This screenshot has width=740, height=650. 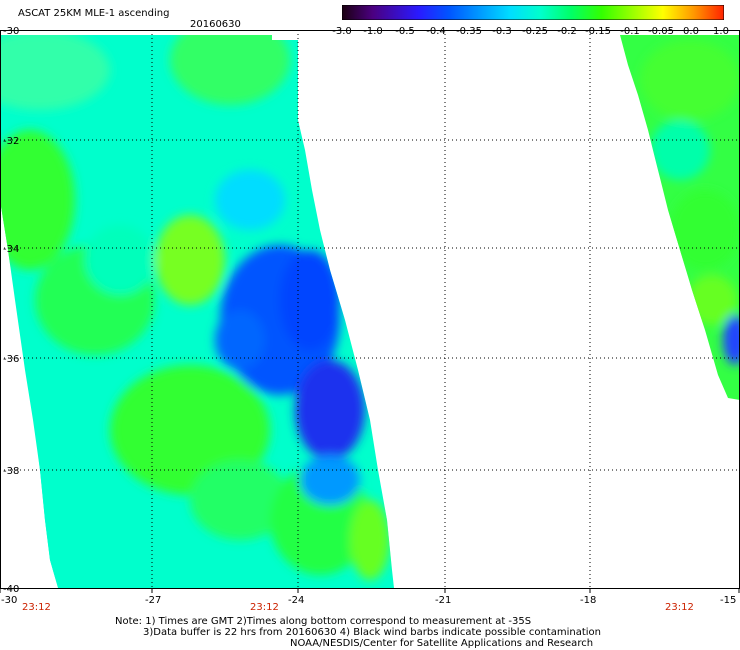 What do you see at coordinates (721, 31) in the screenshot?
I see `colorbar-tick: 1.0` at bounding box center [721, 31].